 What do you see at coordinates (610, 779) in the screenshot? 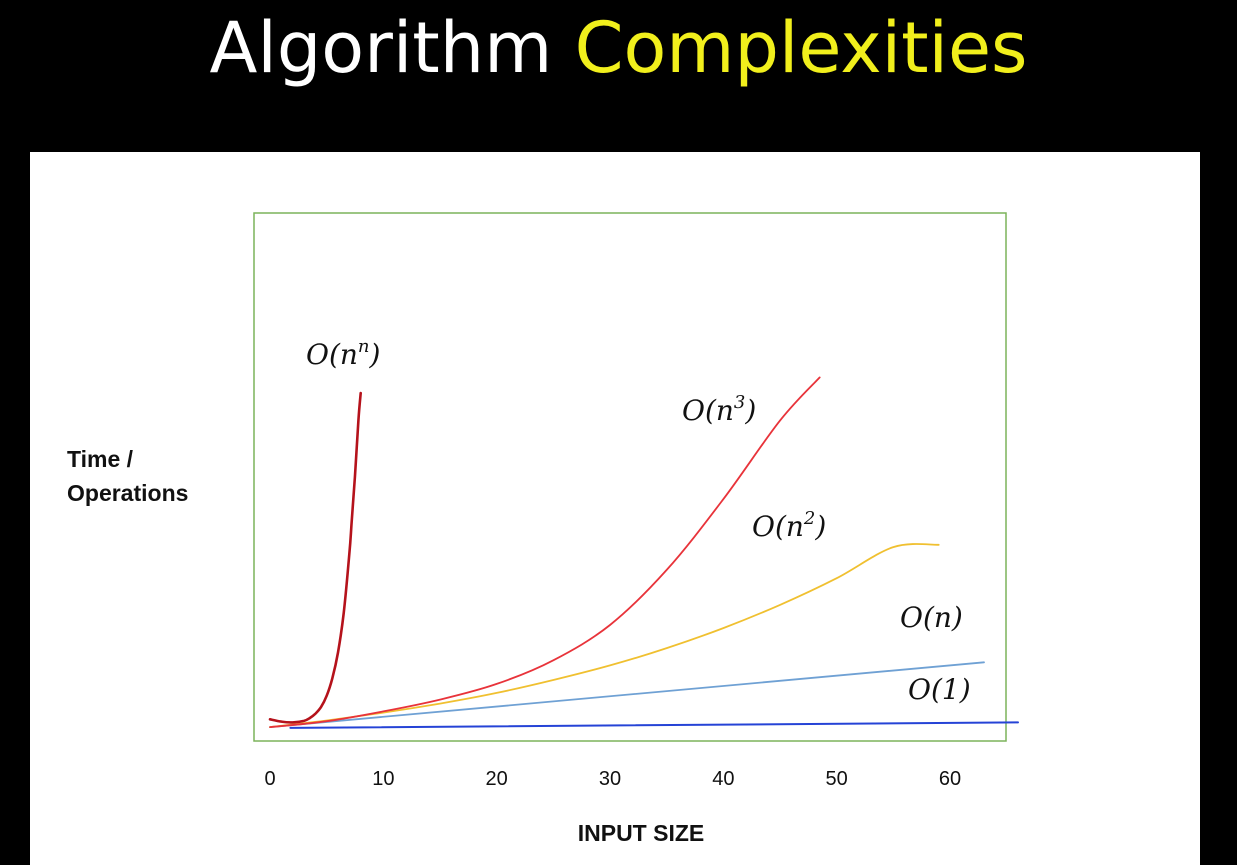
I see `x-tick-label: 30` at bounding box center [610, 779].